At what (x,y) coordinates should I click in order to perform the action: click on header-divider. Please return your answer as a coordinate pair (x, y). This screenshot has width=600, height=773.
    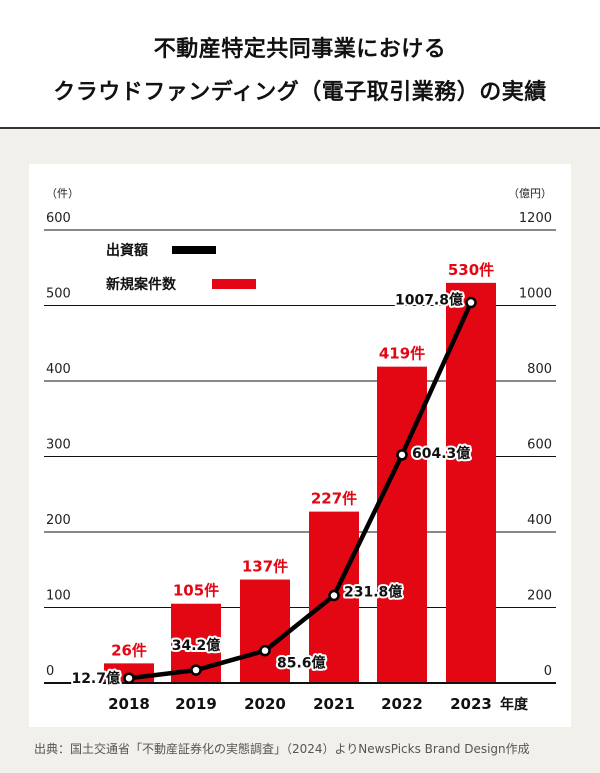
    Looking at the image, I should click on (300, 128).